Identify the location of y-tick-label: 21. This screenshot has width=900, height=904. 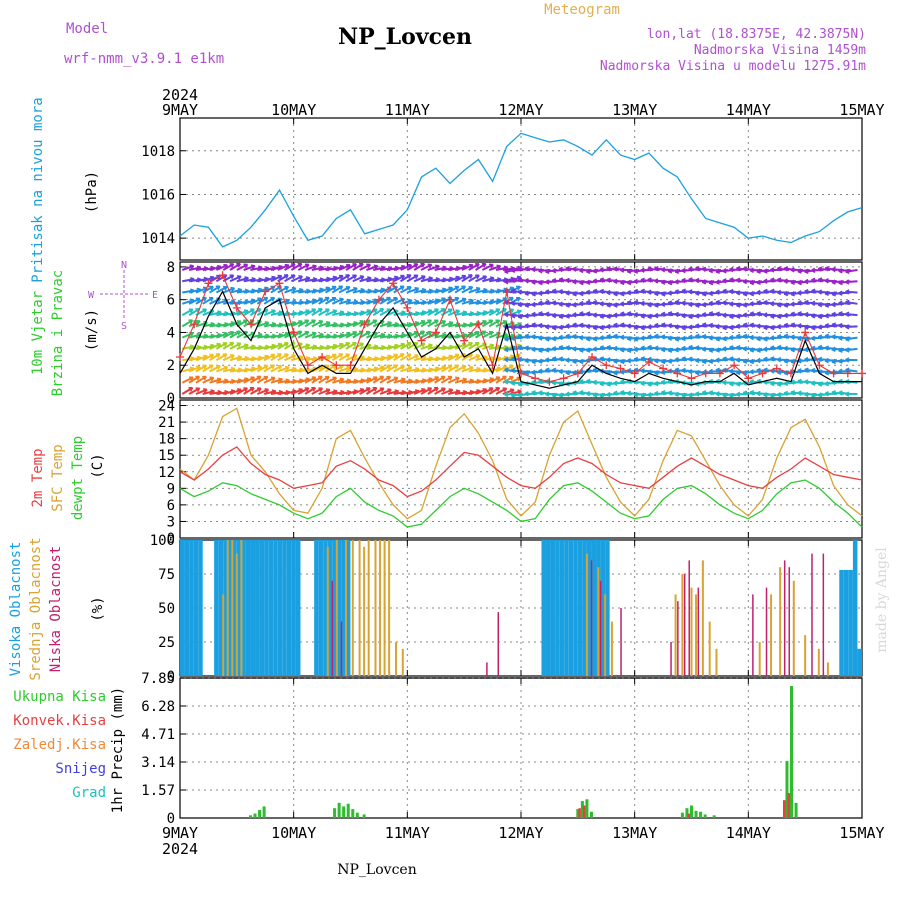
(166, 423).